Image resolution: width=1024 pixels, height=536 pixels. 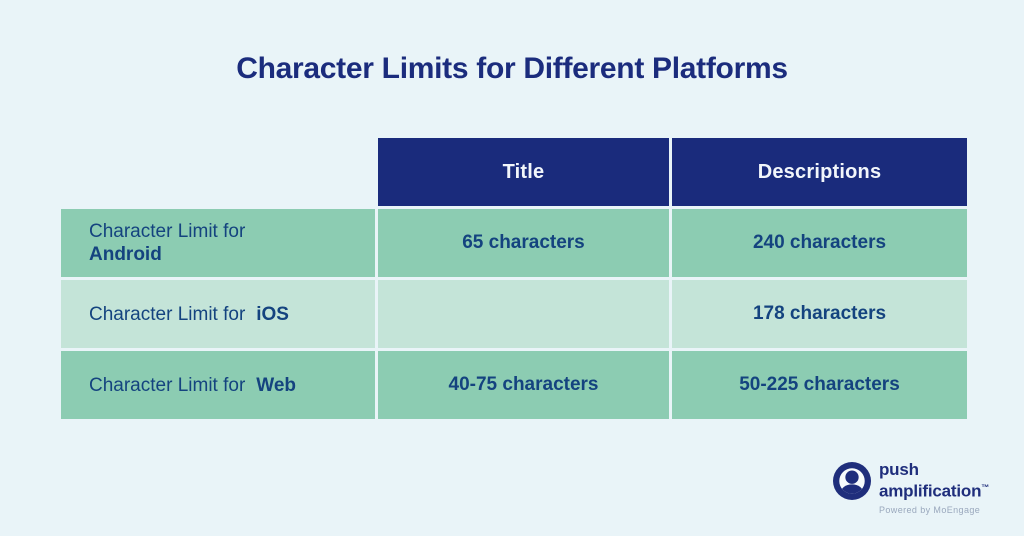 What do you see at coordinates (985, 487) in the screenshot?
I see `trademark-symbol: ™` at bounding box center [985, 487].